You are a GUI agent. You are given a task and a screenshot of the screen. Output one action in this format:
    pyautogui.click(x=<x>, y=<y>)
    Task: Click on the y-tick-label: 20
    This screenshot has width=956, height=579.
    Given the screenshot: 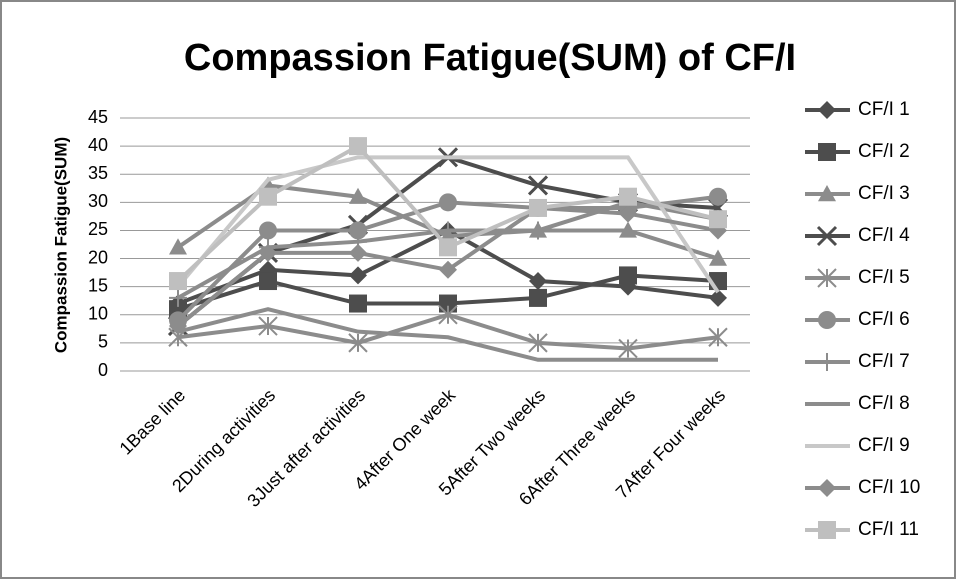 What is the action you would take?
    pyautogui.click(x=98, y=257)
    